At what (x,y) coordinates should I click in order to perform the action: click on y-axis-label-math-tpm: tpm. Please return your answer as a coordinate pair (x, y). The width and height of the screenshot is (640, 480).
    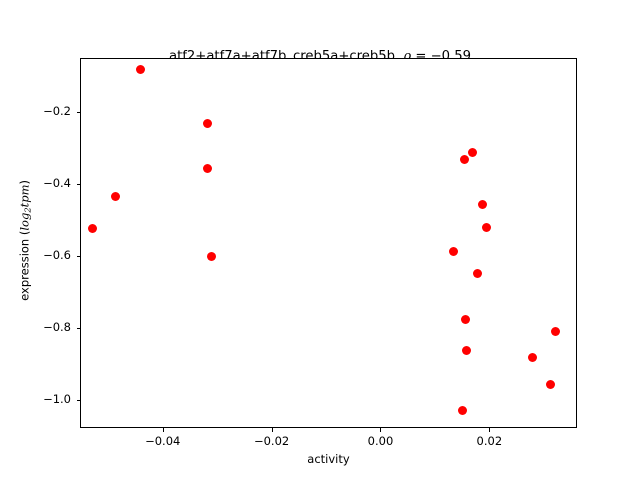
    Looking at the image, I should click on (24, 196).